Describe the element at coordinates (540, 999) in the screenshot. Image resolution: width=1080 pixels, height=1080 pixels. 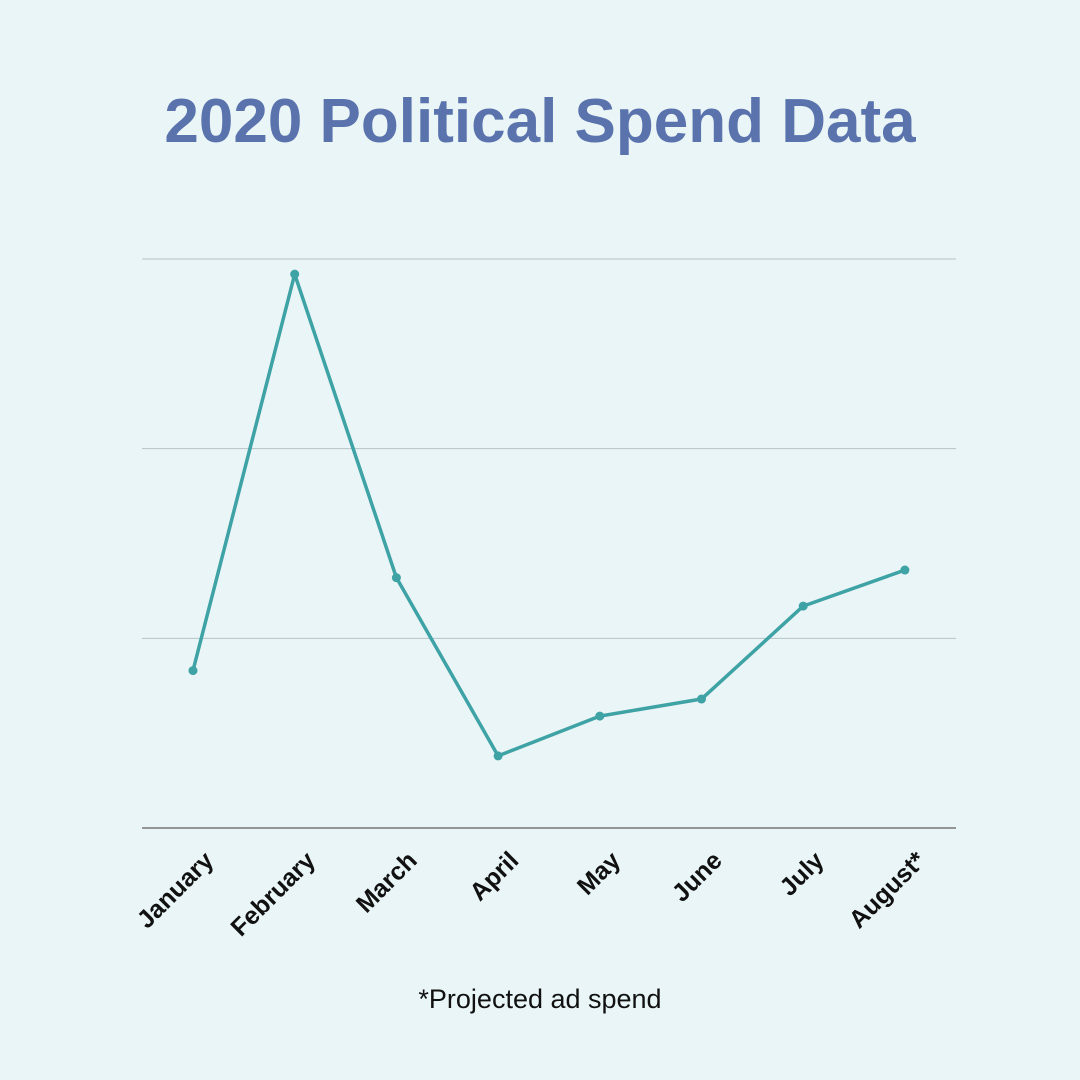
I see `footnote: *Projected ad spend` at that location.